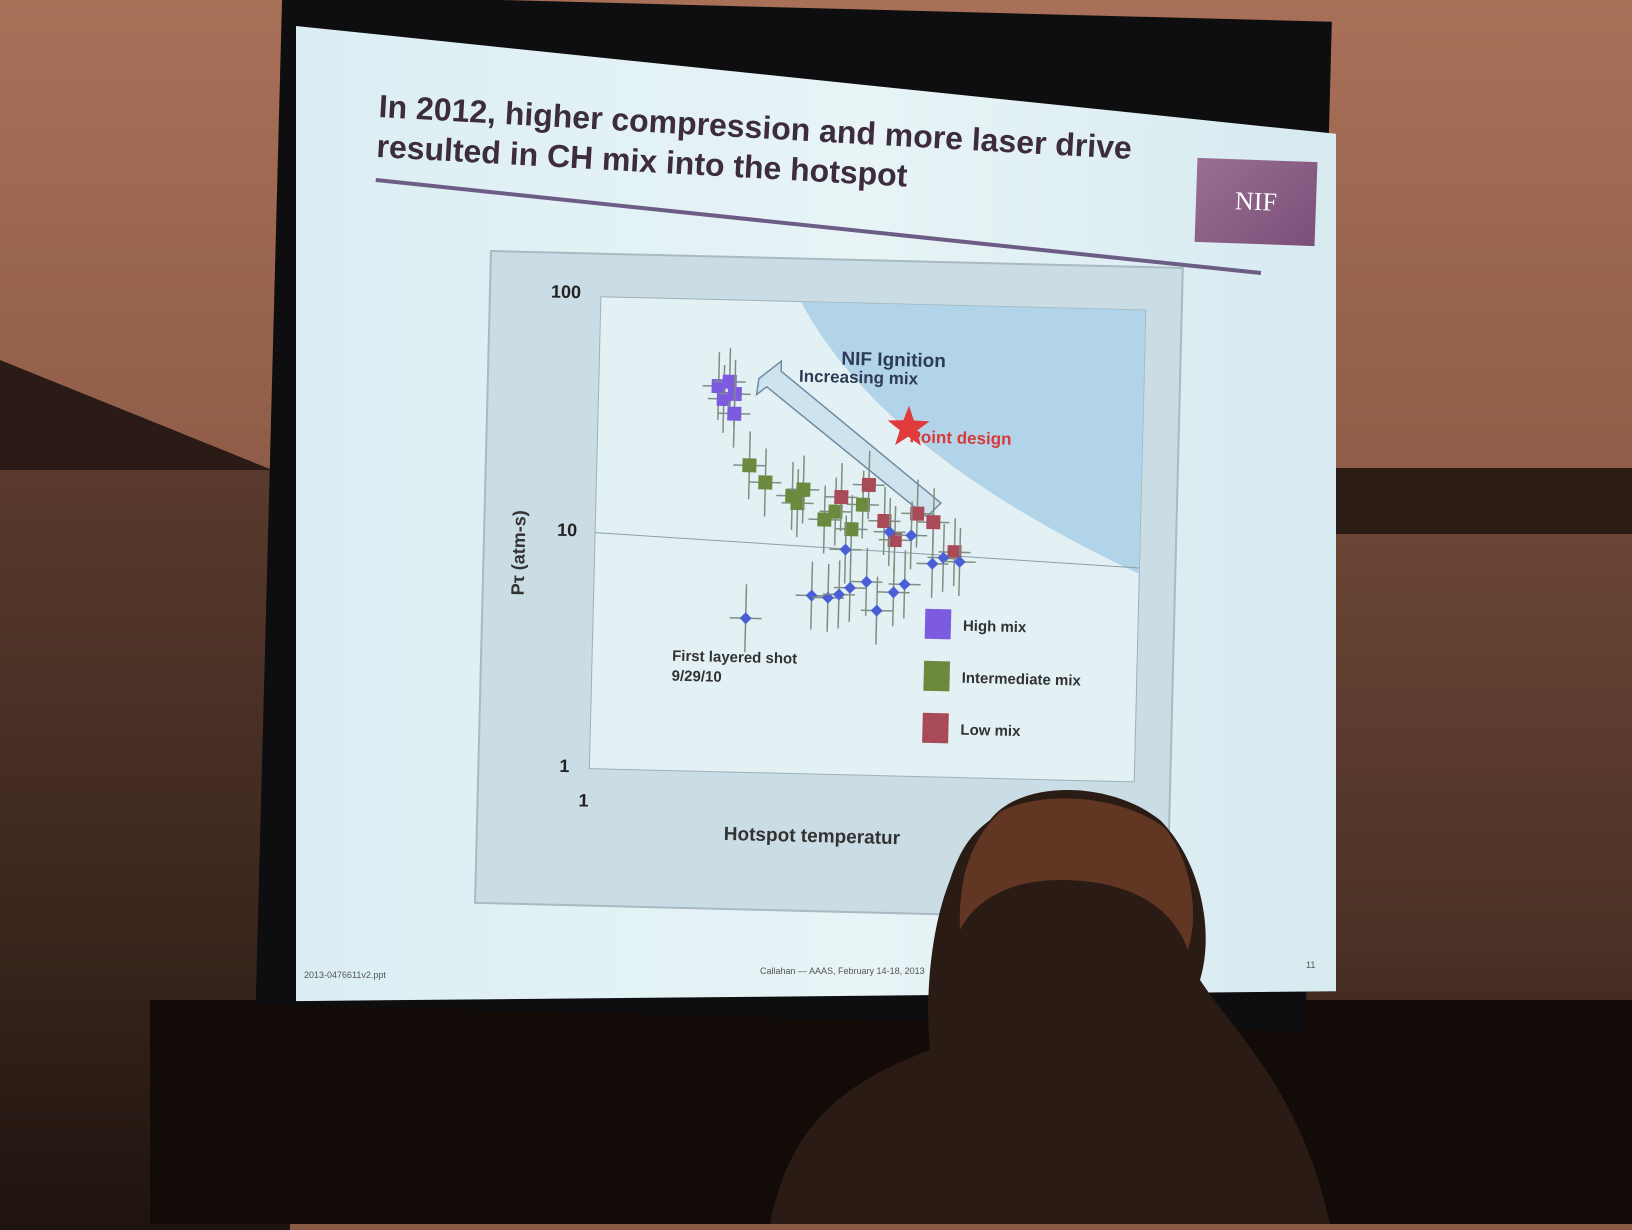  I want to click on first-shot-label: First layered shot, so click(734, 658).